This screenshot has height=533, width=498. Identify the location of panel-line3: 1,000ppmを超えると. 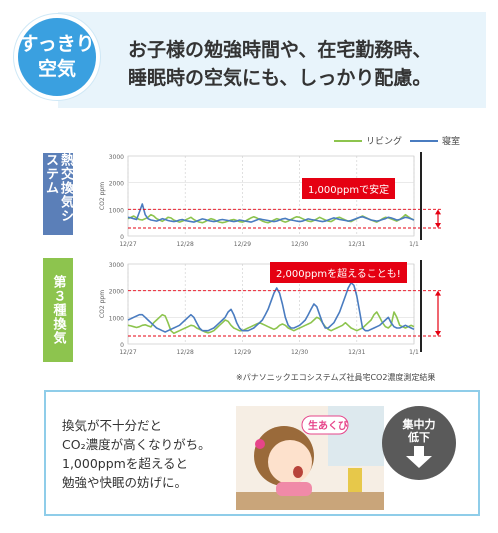
(125, 463).